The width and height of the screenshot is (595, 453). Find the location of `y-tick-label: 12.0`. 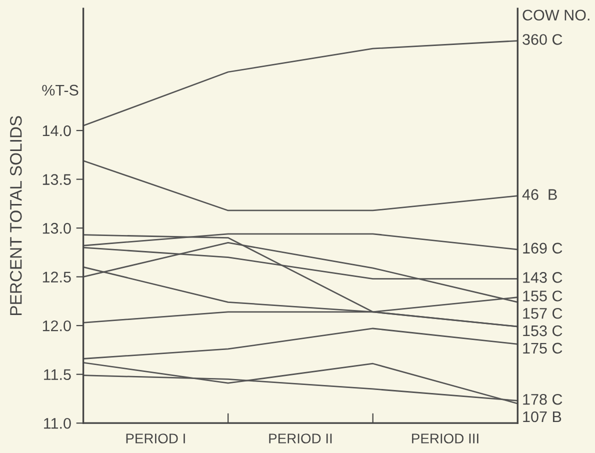

y-tick-label: 12.0 is located at coordinates (56, 326).